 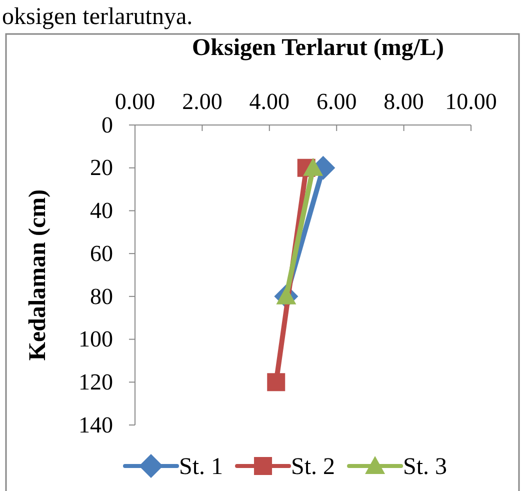 What do you see at coordinates (135, 101) in the screenshot?
I see `x-tick-label: 0.00` at bounding box center [135, 101].